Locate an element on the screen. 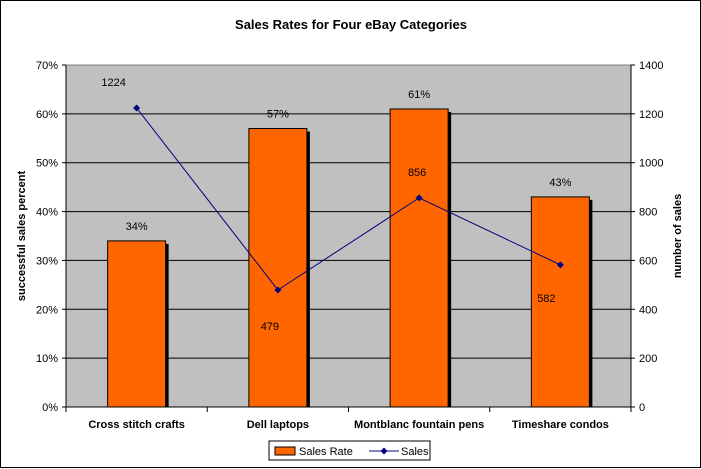 The height and width of the screenshot is (469, 701). line-data-label: 1224 is located at coordinates (113, 83).